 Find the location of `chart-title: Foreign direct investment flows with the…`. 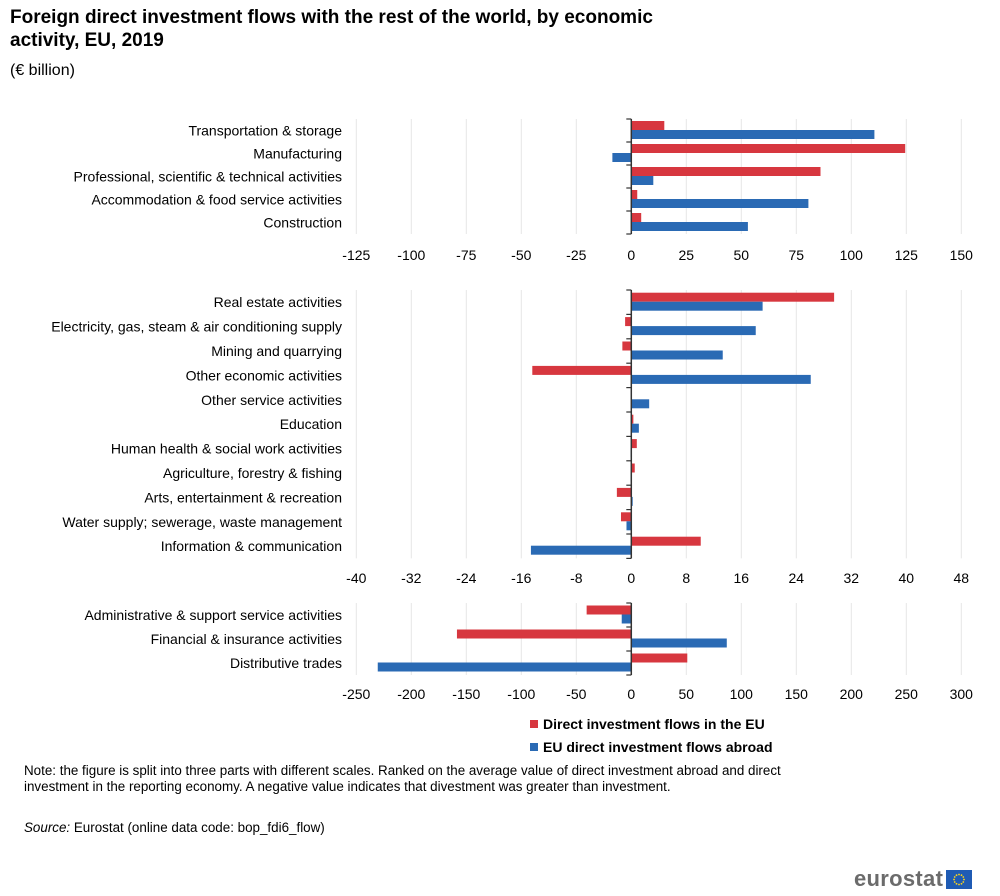

chart-title: Foreign direct investment flows with the… is located at coordinates (331, 29).